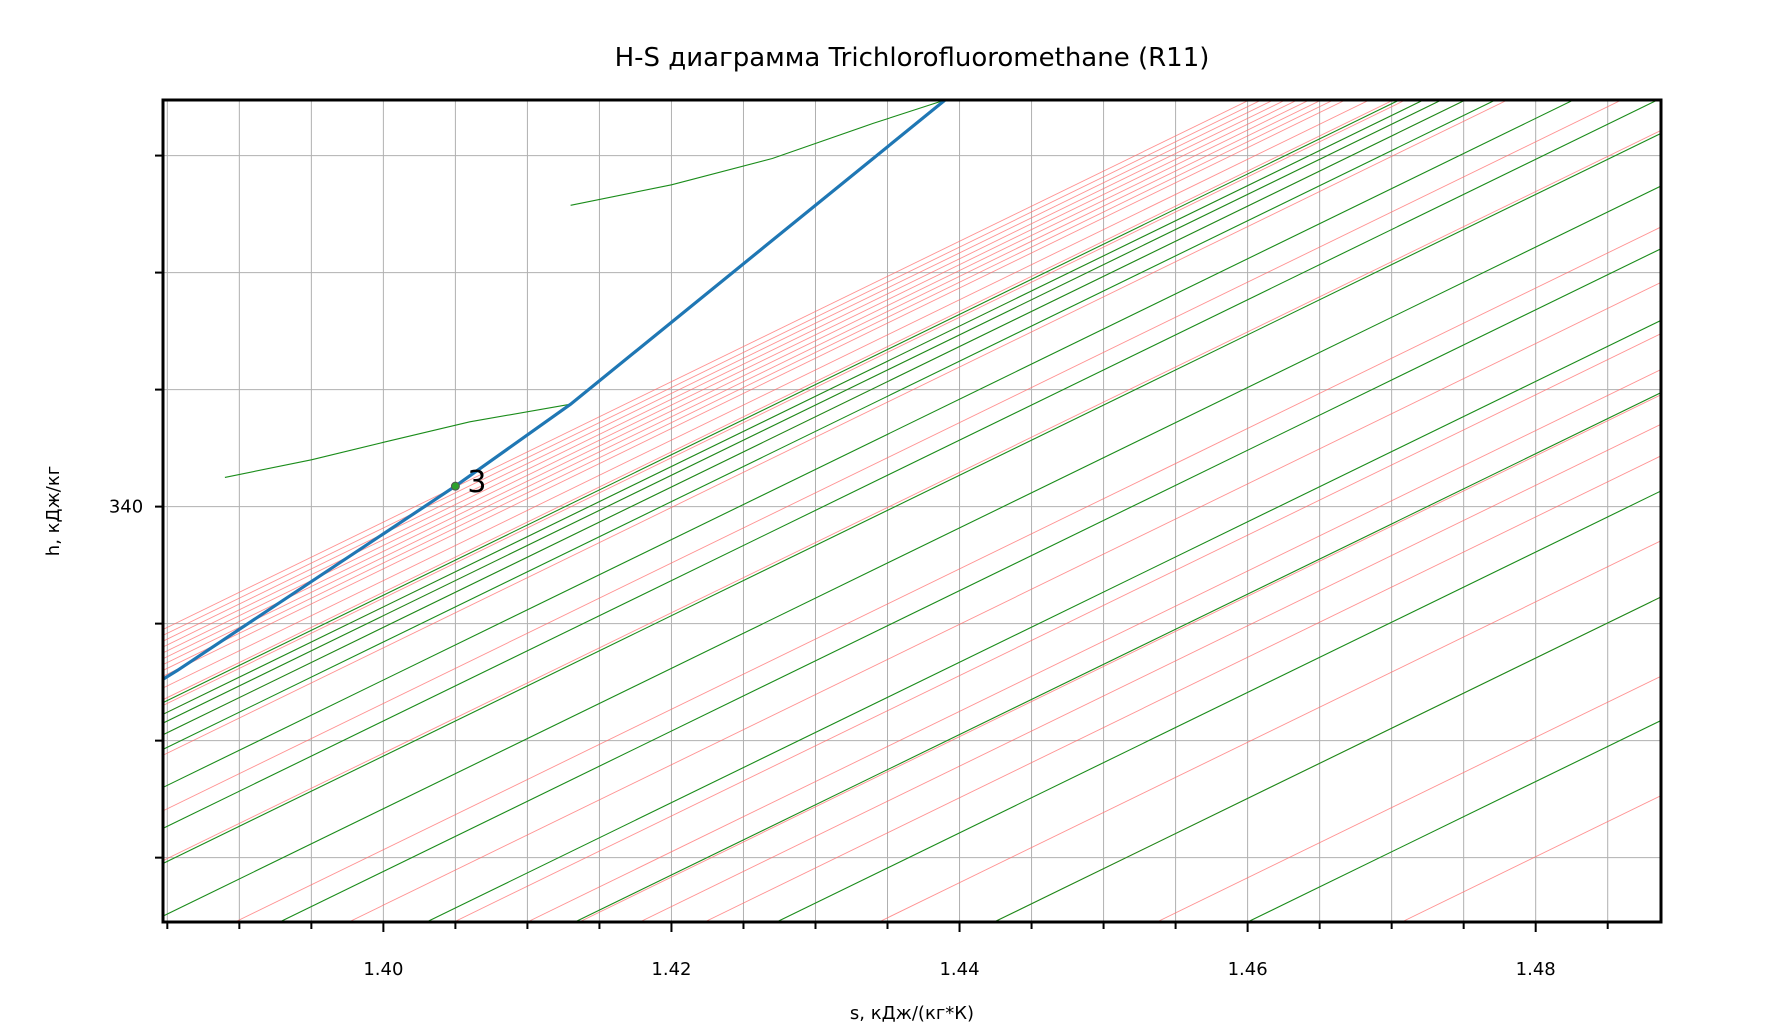  Describe the element at coordinates (1248, 969) in the screenshot. I see `x-tick-label: 1.46` at that location.